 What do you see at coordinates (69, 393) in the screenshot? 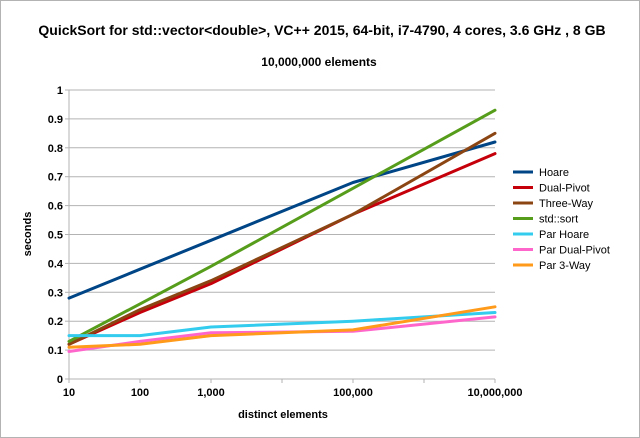
I see `x-tick-label: 10` at bounding box center [69, 393].